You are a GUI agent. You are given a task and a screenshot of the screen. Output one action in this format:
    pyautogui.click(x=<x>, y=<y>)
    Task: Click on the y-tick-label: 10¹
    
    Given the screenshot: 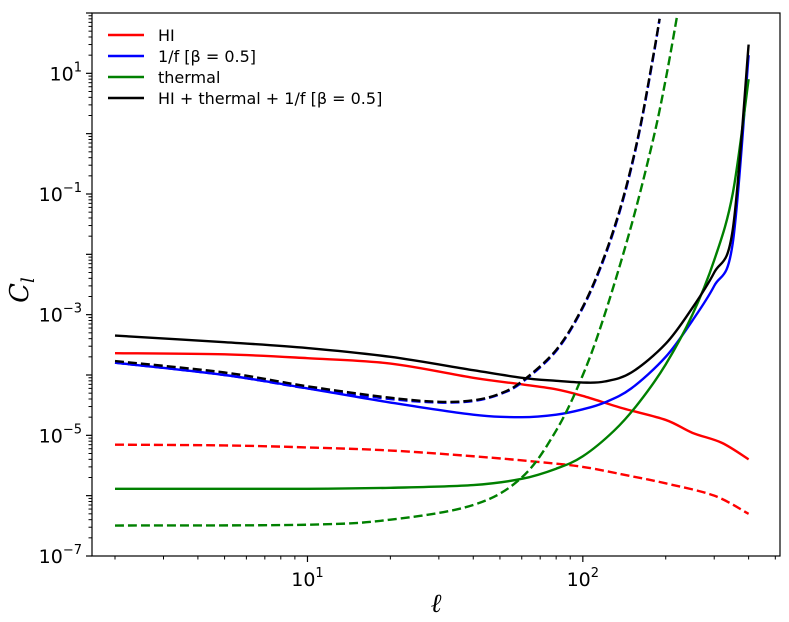 What is the action you would take?
    pyautogui.click(x=66, y=72)
    